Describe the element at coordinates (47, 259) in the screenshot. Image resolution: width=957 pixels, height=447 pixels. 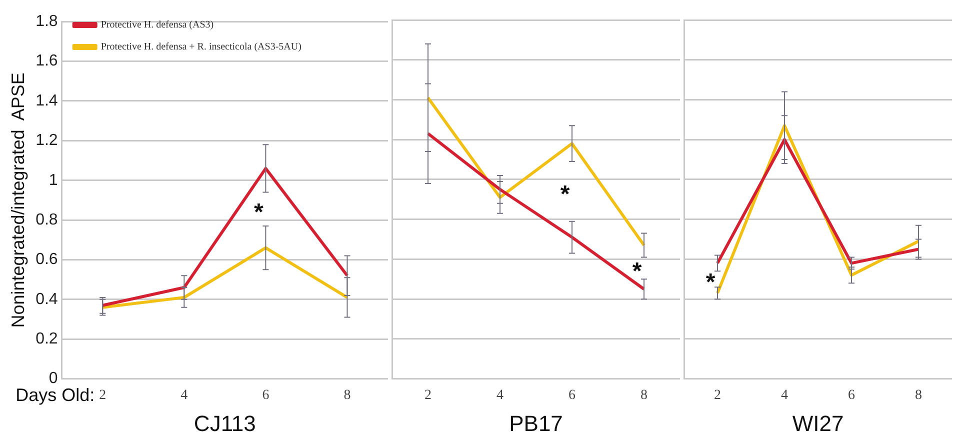
I see `y-tick-label: 0.6` at that location.